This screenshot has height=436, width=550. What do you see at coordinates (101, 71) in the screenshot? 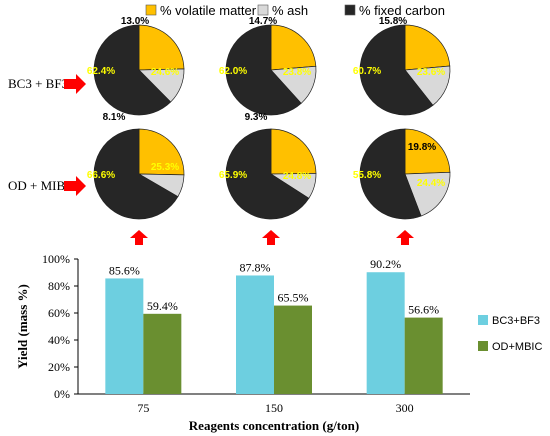
I see `pie-label-carbon-r0-c0: 62.4%` at bounding box center [101, 71].